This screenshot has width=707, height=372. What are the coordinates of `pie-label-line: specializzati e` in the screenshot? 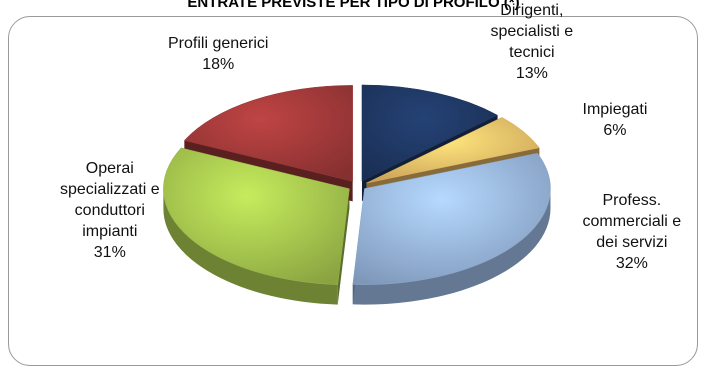 It's located at (110, 189).